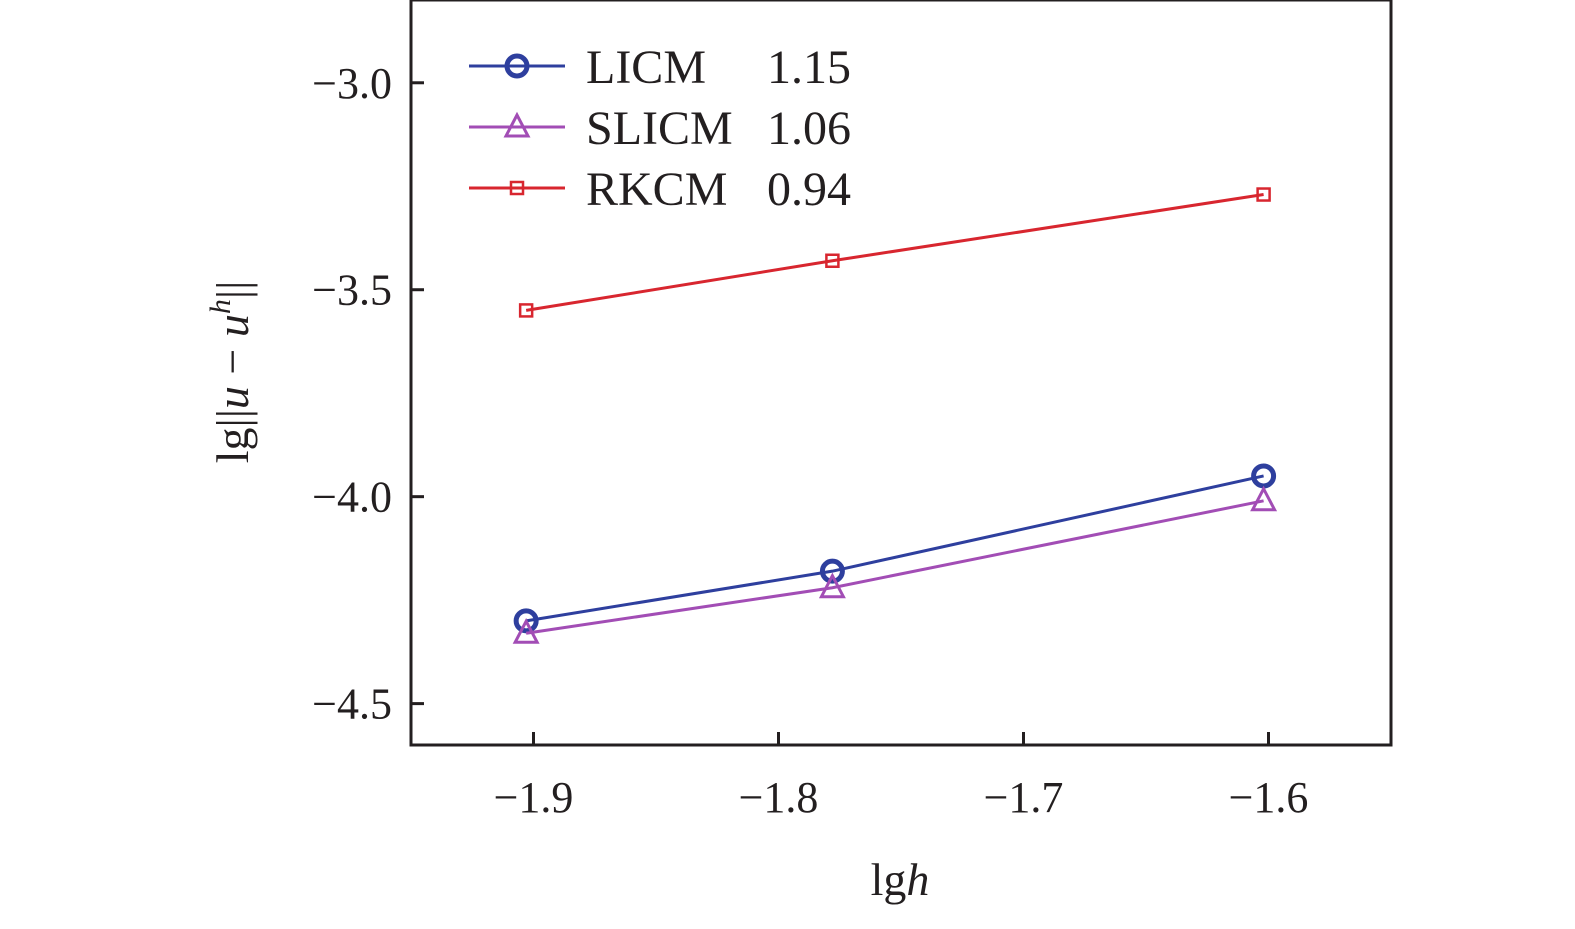 The height and width of the screenshot is (929, 1575). I want to click on legend-series-name: LICM, so click(646, 67).